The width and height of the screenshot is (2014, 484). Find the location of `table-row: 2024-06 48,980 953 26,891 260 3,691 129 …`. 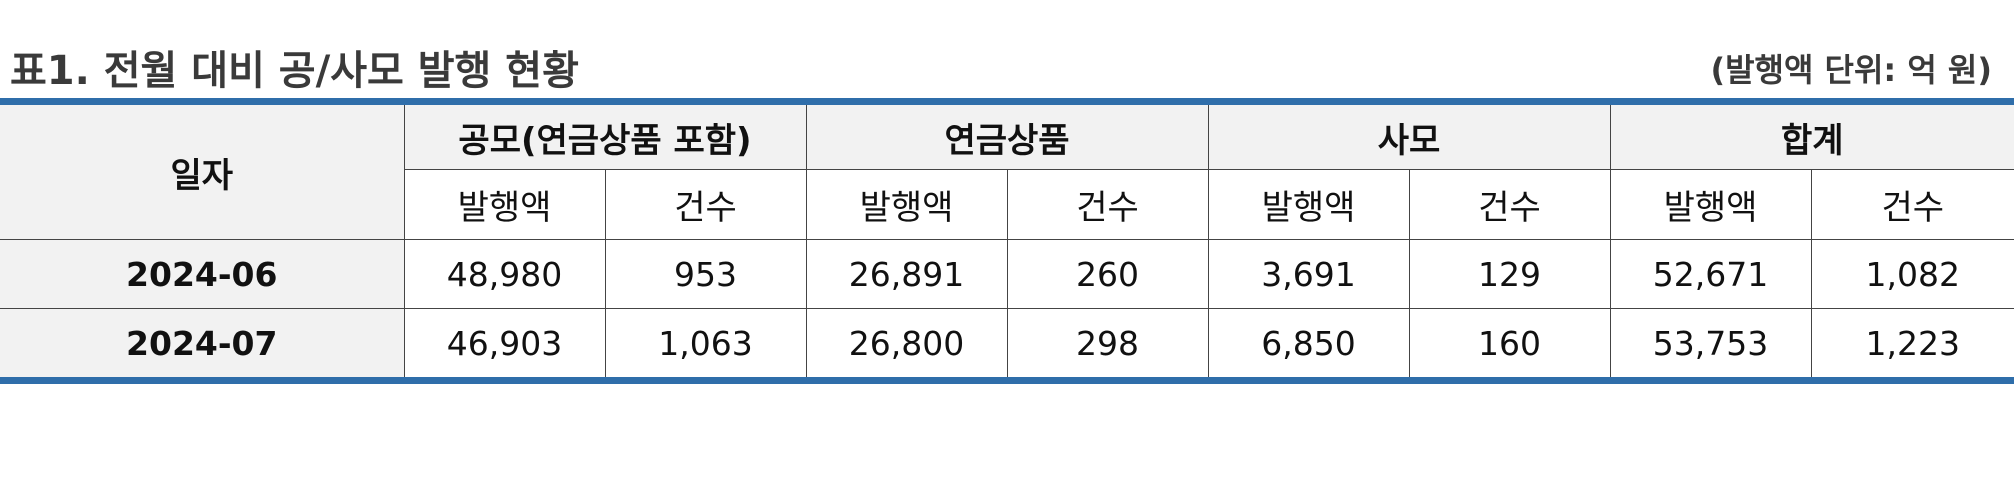

table-row: 2024-06 48,980 953 26,891 260 3,691 129 … is located at coordinates (1007, 274).